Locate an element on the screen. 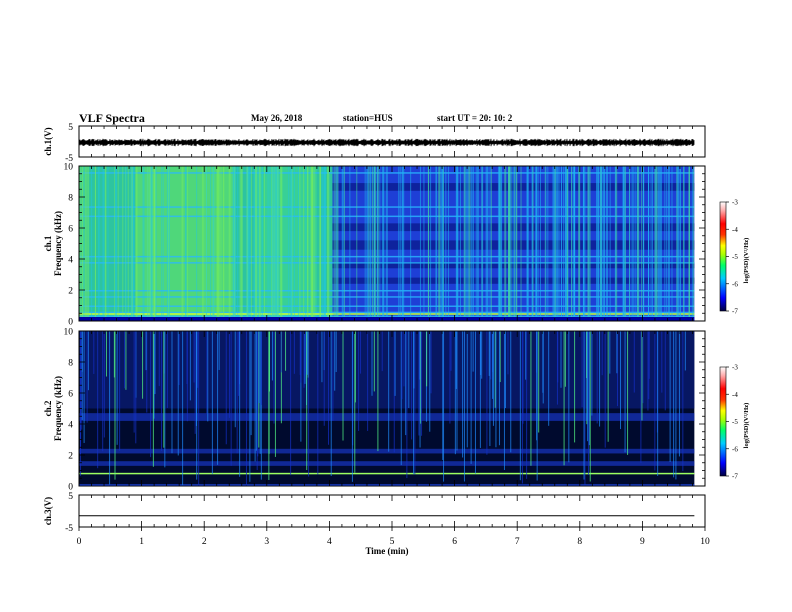  ch1-y-tick-label: 2 is located at coordinates (70, 292).